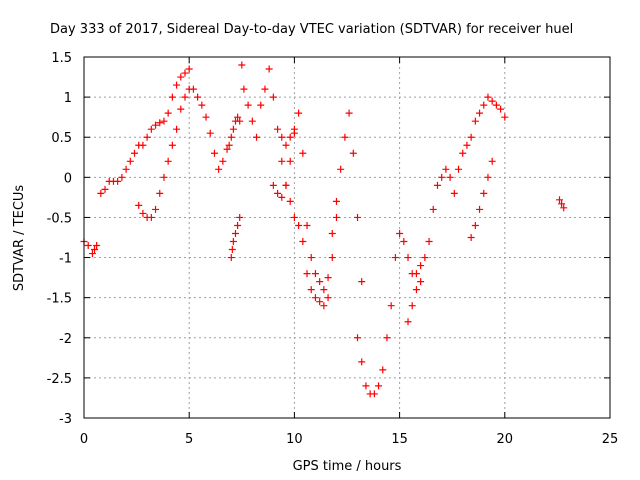 The image size is (640, 480). What do you see at coordinates (235, 237) in the screenshot?
I see `series-s4` at bounding box center [235, 237].